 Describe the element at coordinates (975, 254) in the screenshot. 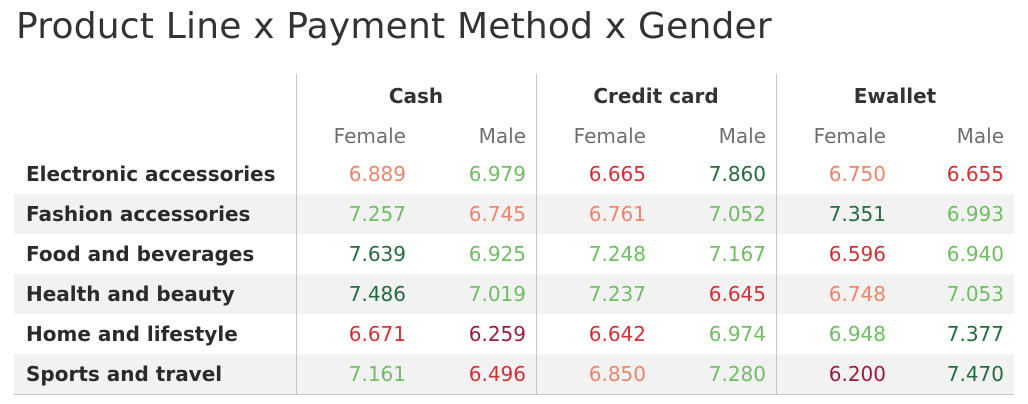

I see `table-cell: 6.940` at that location.